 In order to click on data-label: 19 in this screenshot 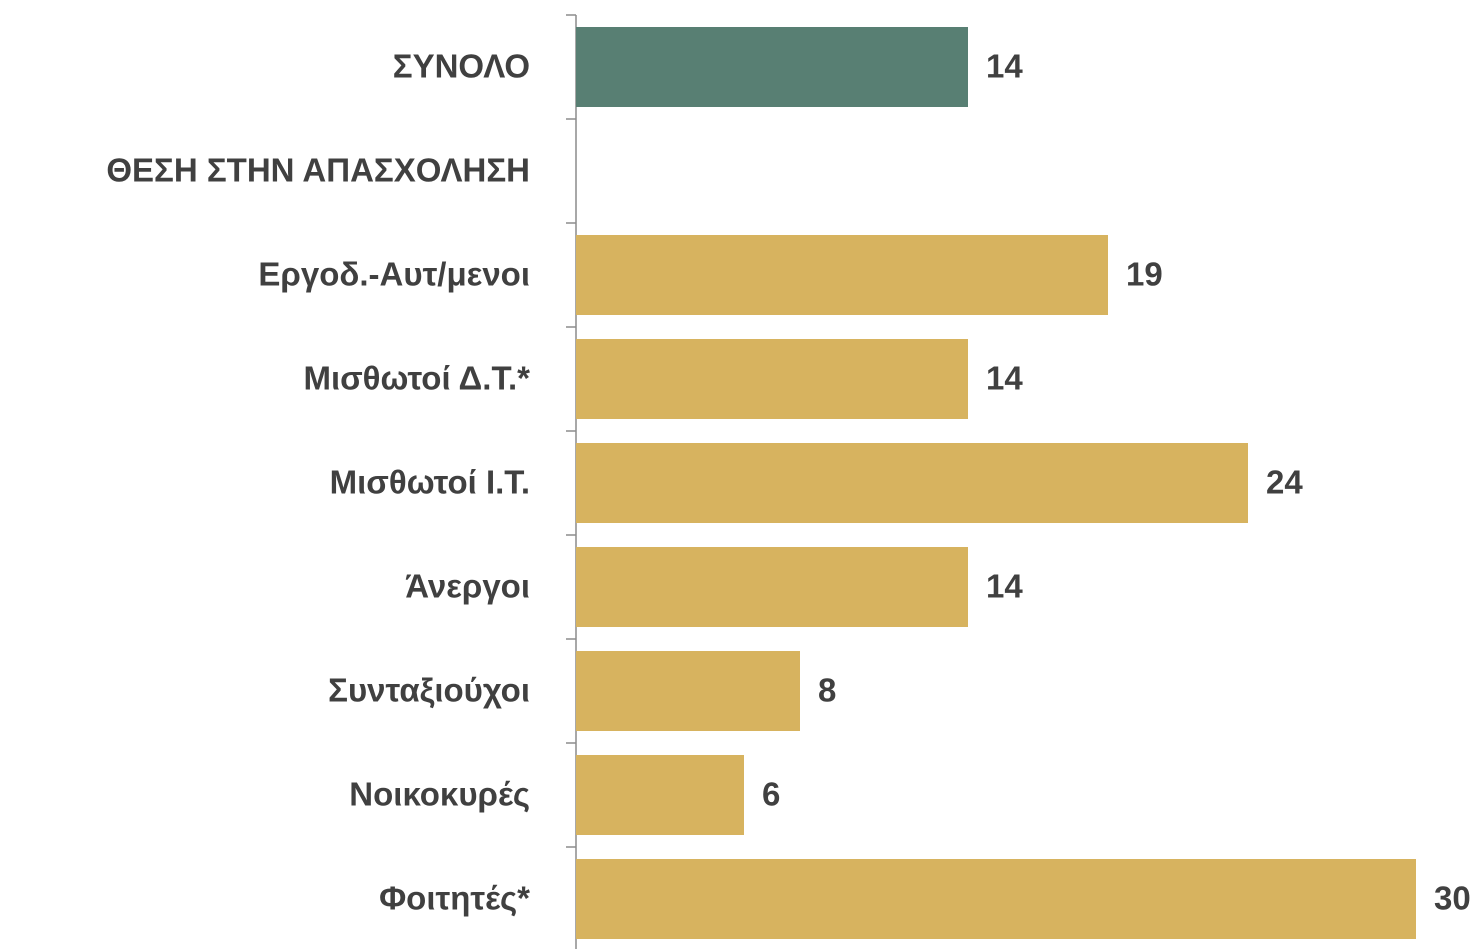, I will do `click(1144, 274)`.